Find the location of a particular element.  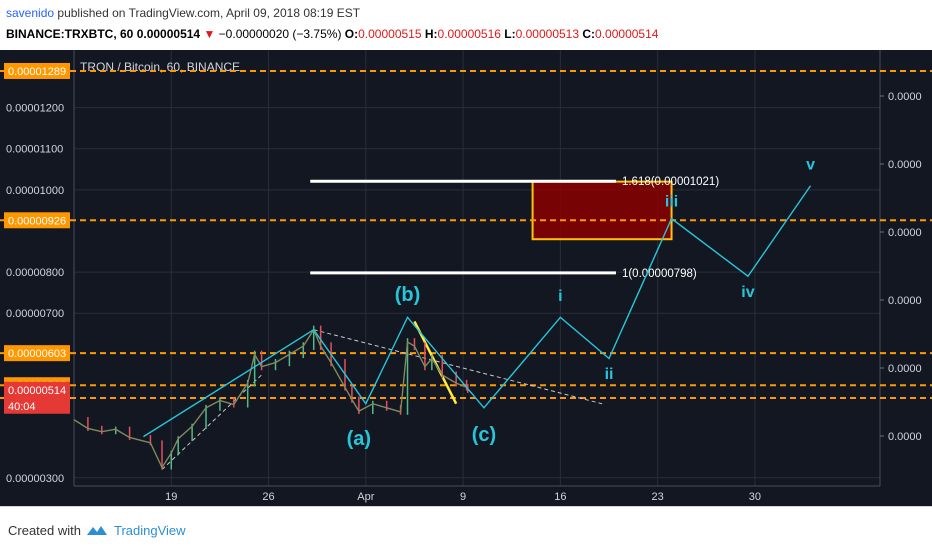

wave-label: (b) is located at coordinates (408, 295).